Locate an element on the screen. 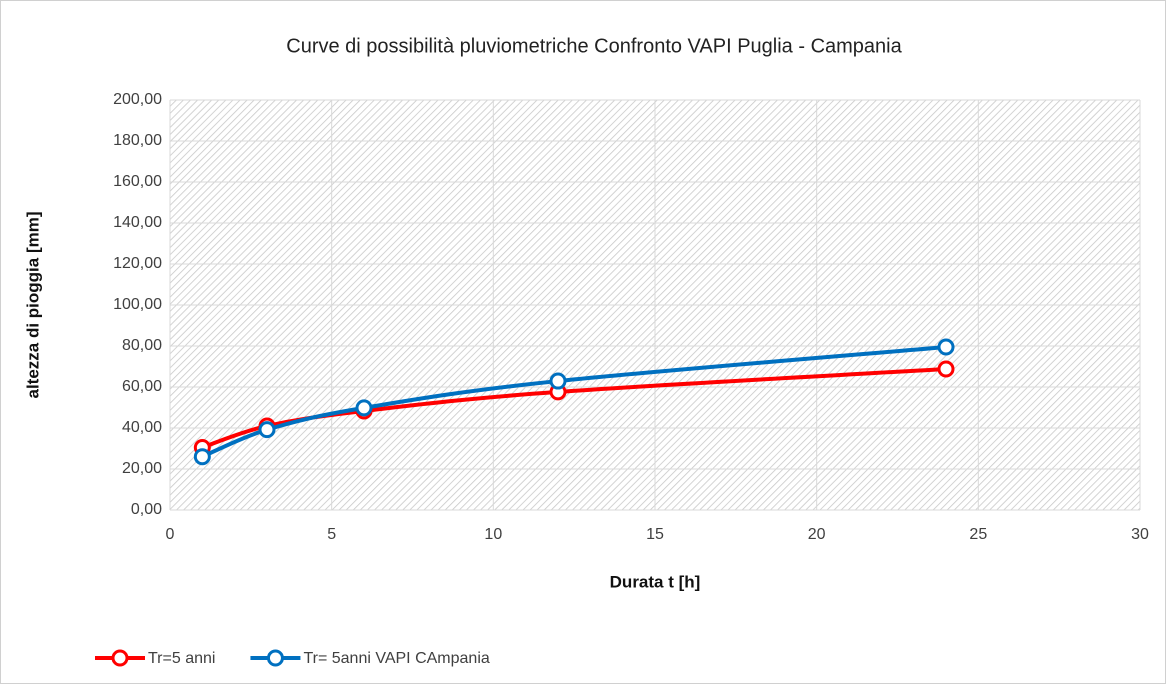  y-tick-label: 40,00 is located at coordinates (142, 427).